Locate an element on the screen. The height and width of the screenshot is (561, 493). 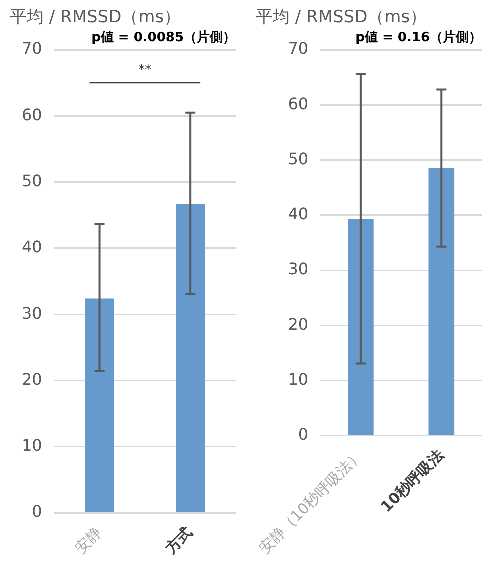
x-tick-label: 方式 is located at coordinates (179, 540).